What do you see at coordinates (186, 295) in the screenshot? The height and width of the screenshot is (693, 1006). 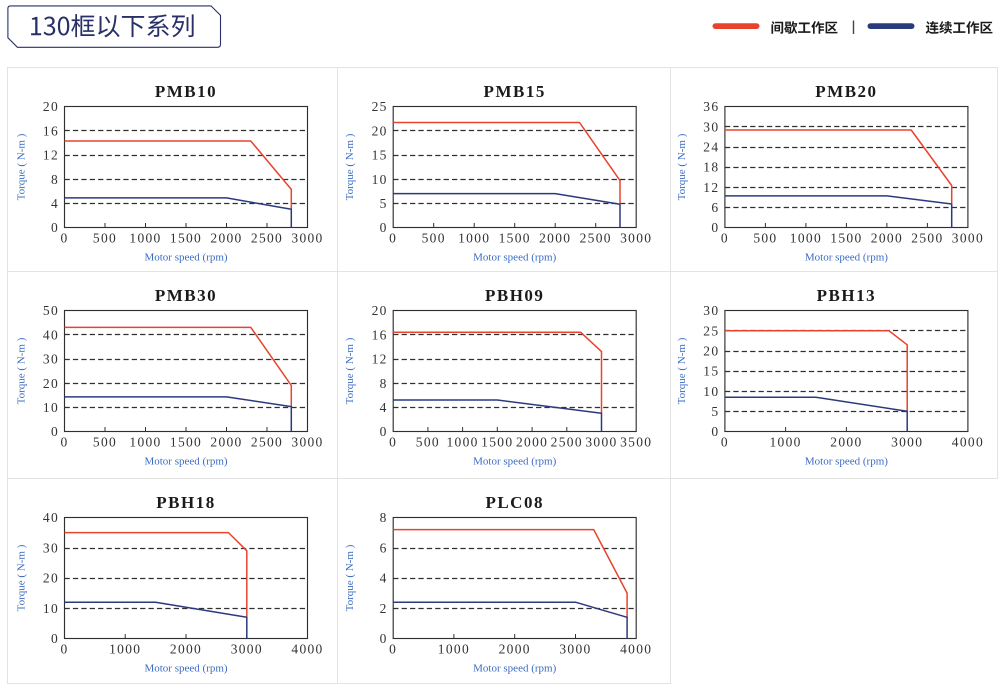 I see `svg-text: PMB30` at bounding box center [186, 295].